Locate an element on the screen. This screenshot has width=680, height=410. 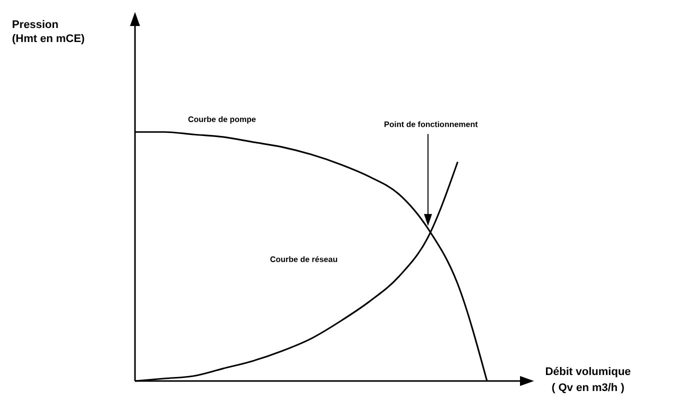
text: Point de fonctionnement is located at coordinates (431, 124).